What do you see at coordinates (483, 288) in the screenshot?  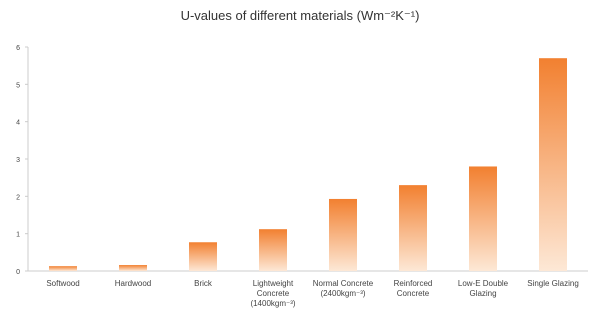 I see `category-label: Low-E Double Glazing` at bounding box center [483, 288].